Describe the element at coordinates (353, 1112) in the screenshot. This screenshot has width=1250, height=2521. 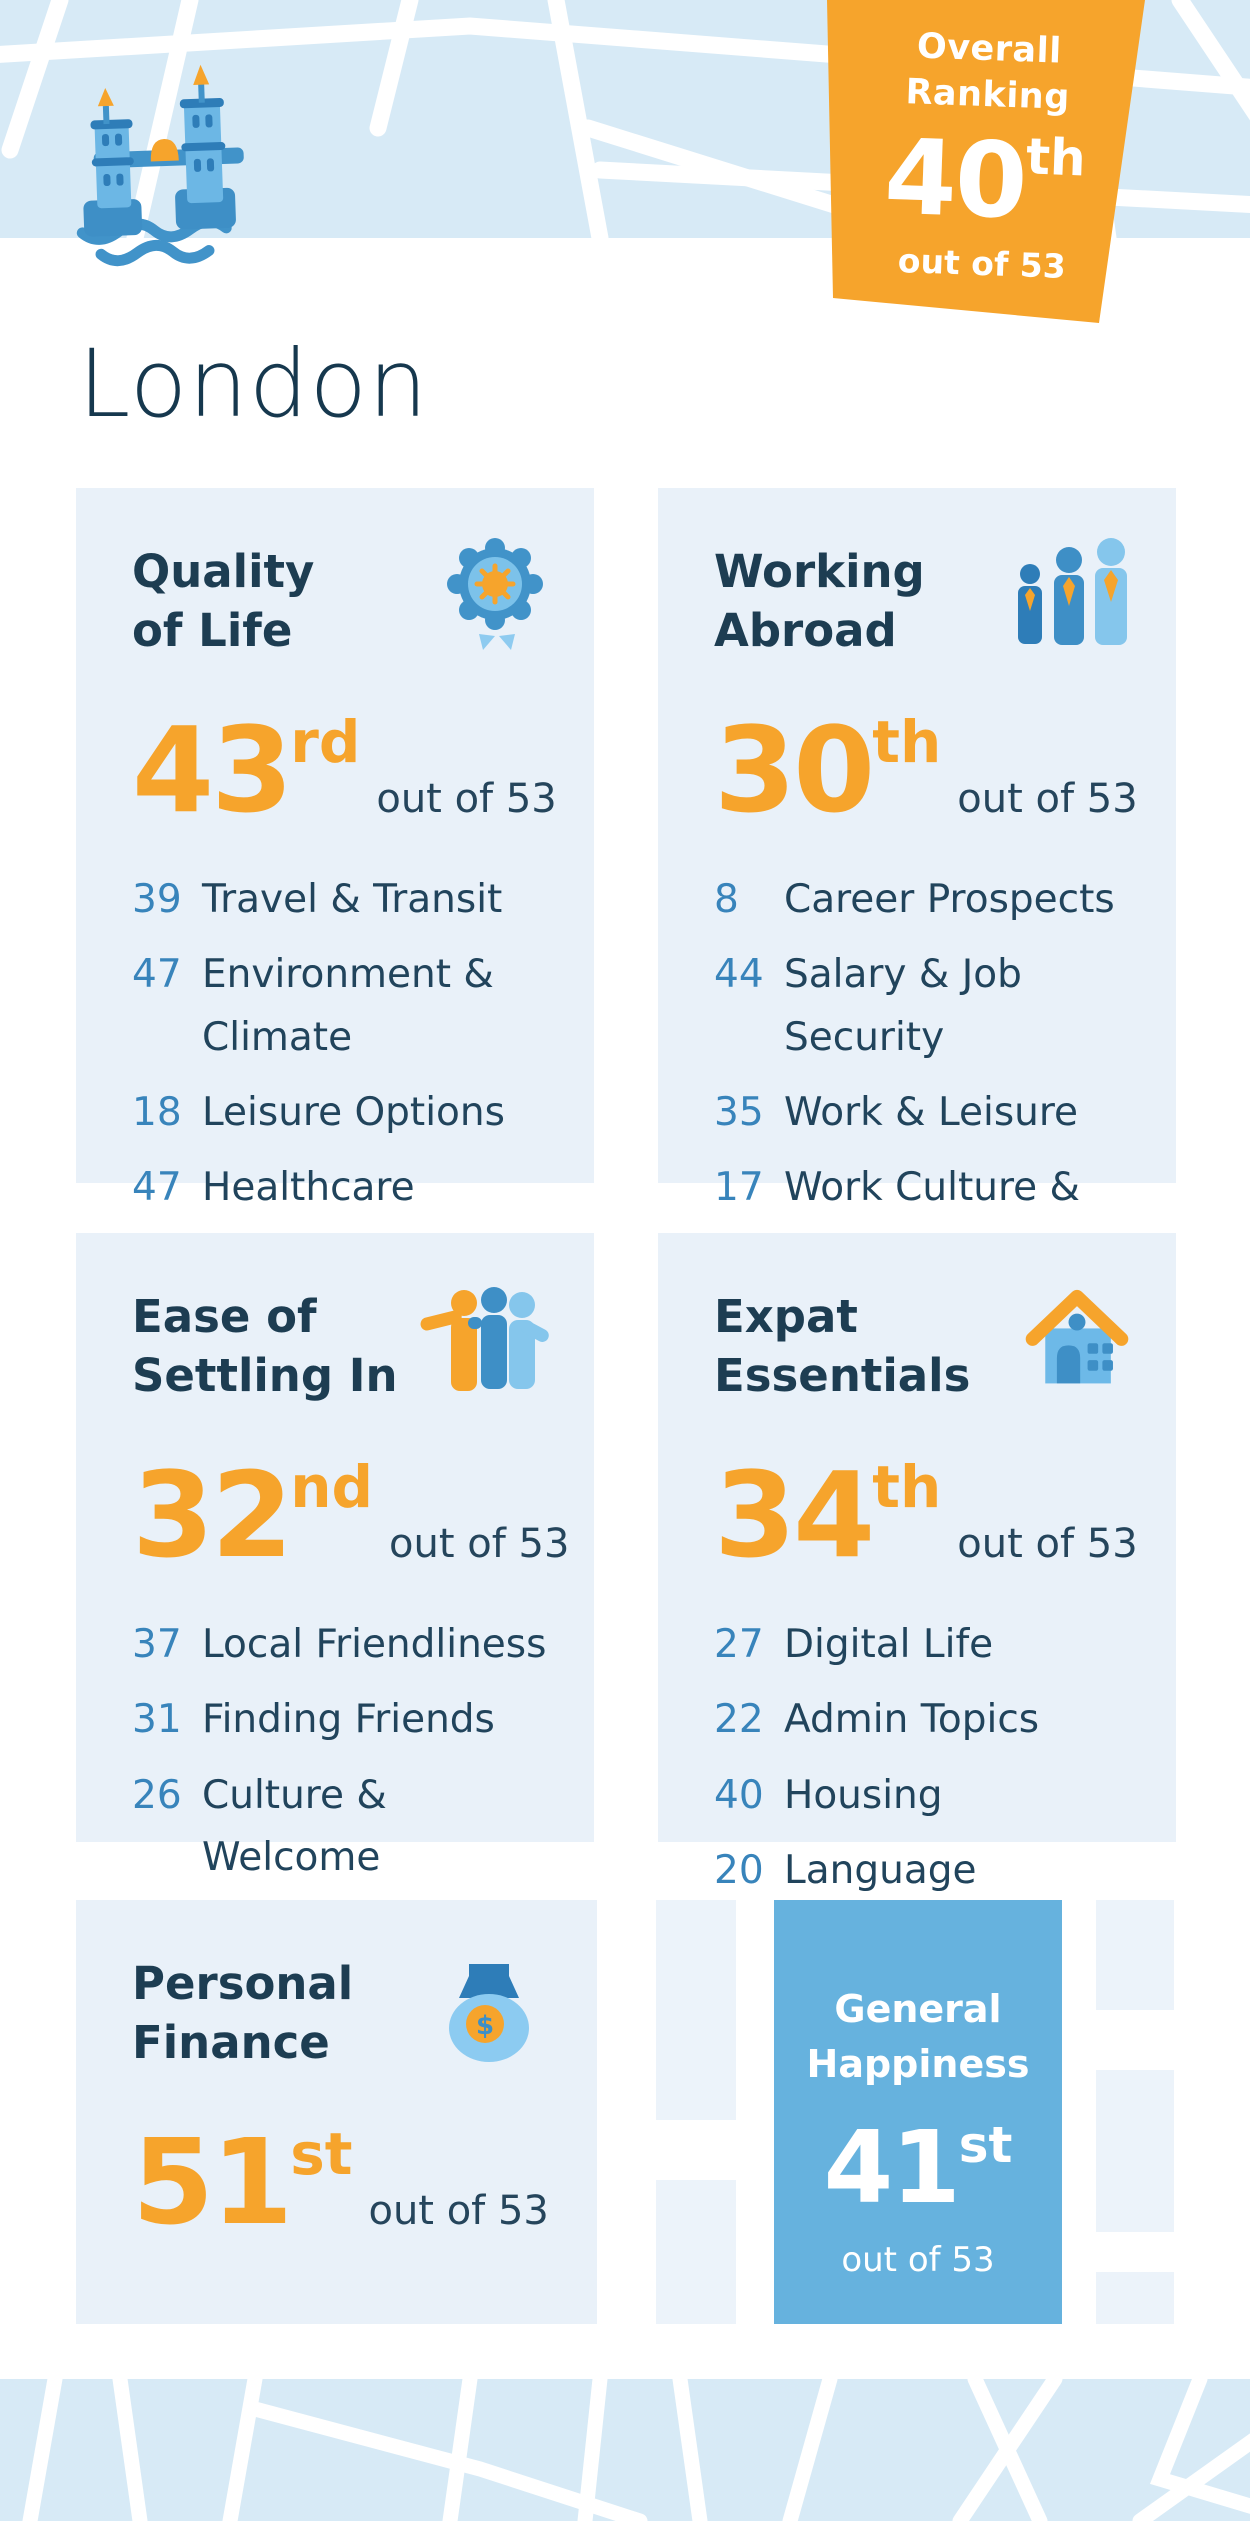
I see `subscore-label: Leisure Options` at that location.